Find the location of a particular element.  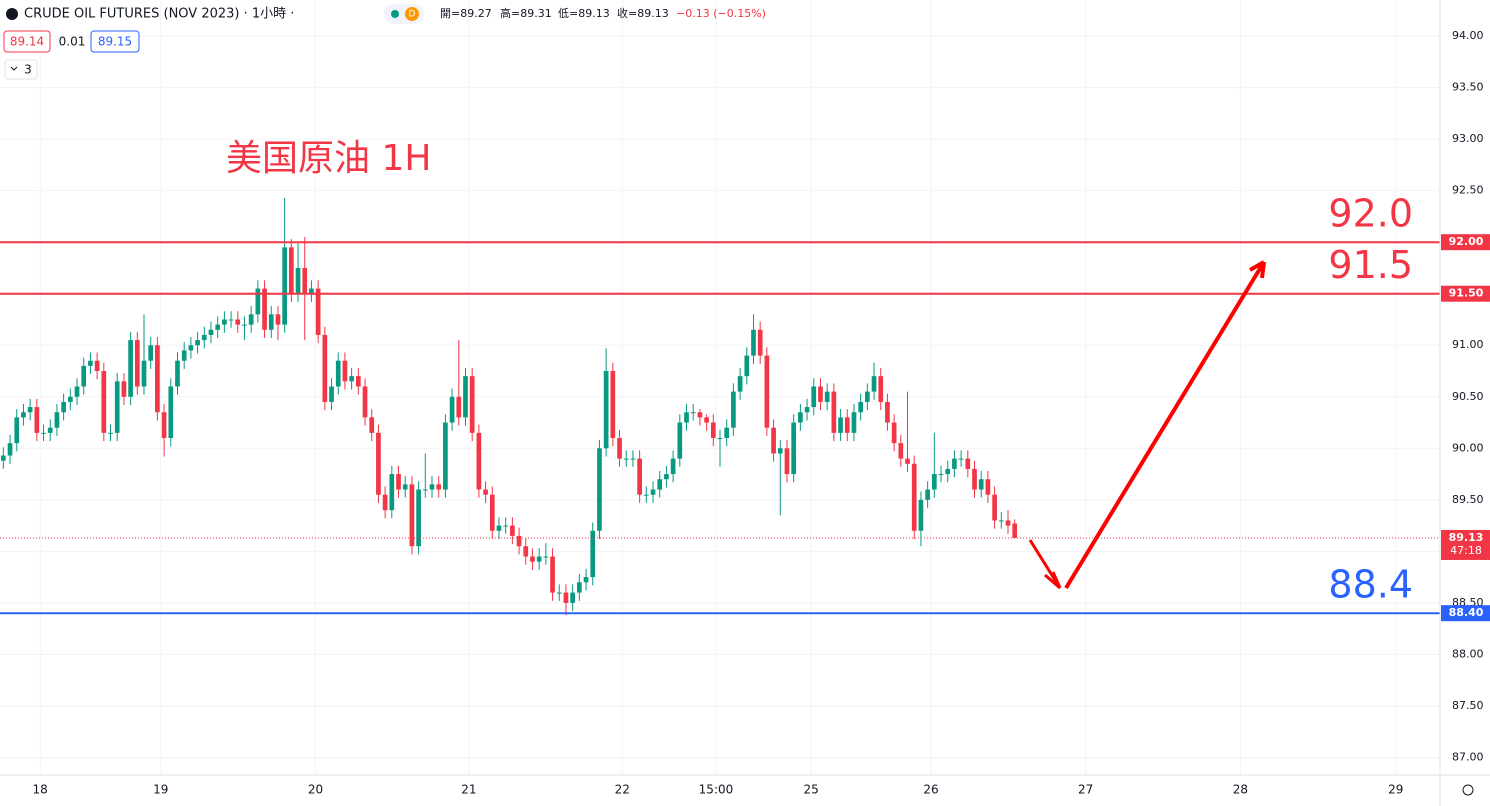

ohlc-high: 高=89.31 is located at coordinates (526, 13).